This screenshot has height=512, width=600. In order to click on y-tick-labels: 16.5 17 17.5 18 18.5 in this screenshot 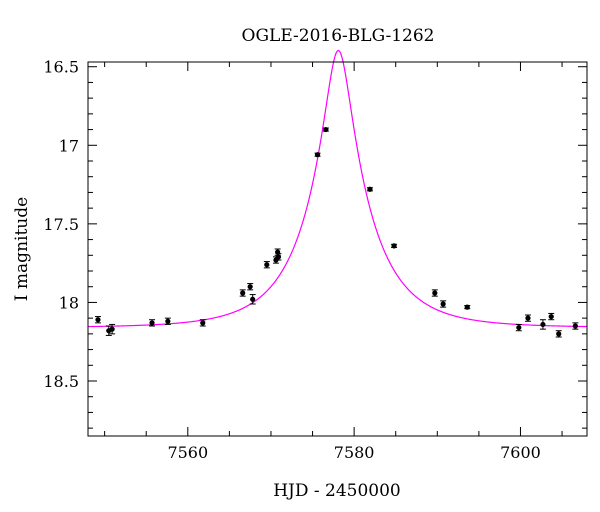, I will do `click(61, 224)`.